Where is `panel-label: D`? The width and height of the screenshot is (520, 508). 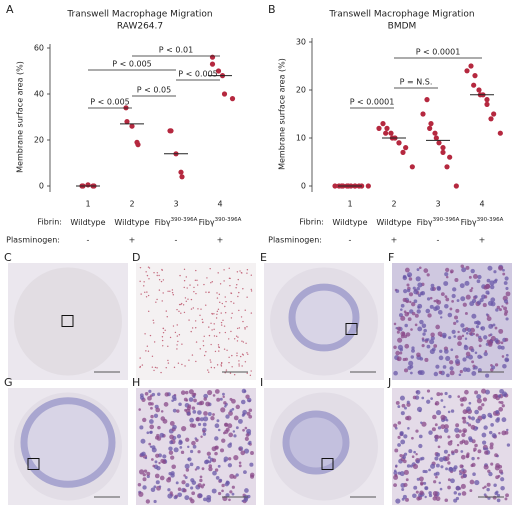
panel-label: D is located at coordinates (136, 257).